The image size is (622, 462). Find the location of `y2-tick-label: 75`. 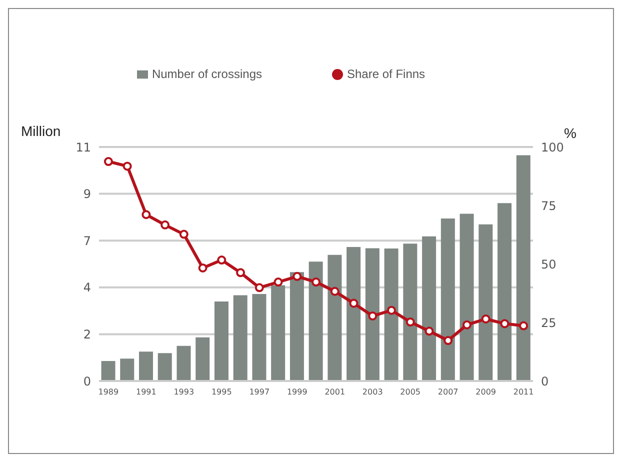

y2-tick-label: 75 is located at coordinates (548, 205).